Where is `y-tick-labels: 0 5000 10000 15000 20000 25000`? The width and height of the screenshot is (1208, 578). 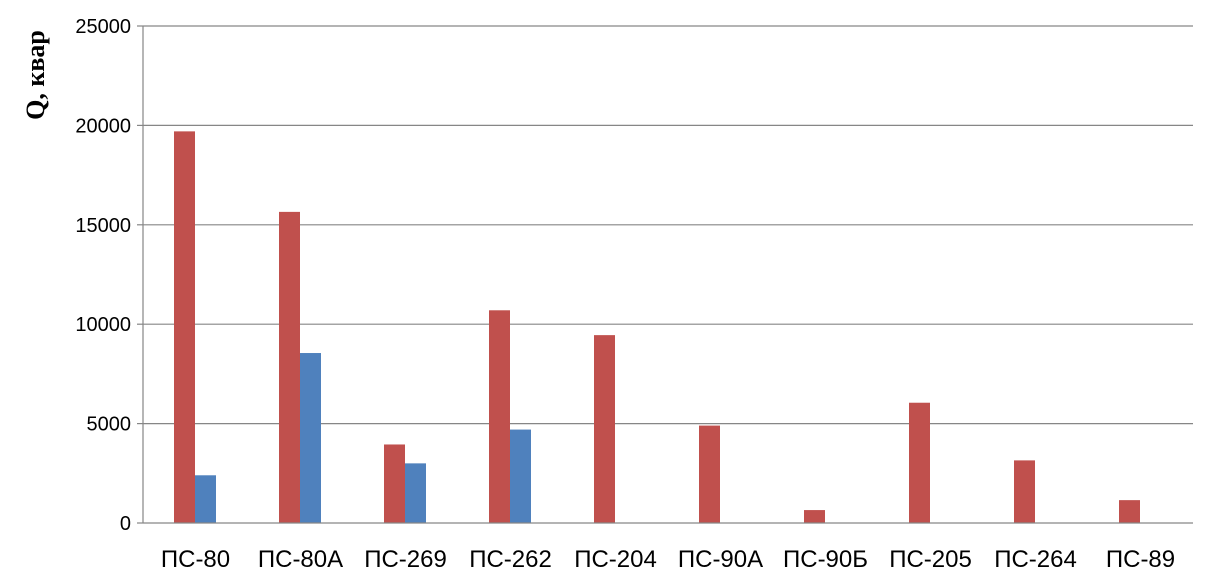 y-tick-labels: 0 5000 10000 15000 20000 25000 is located at coordinates (103, 275).